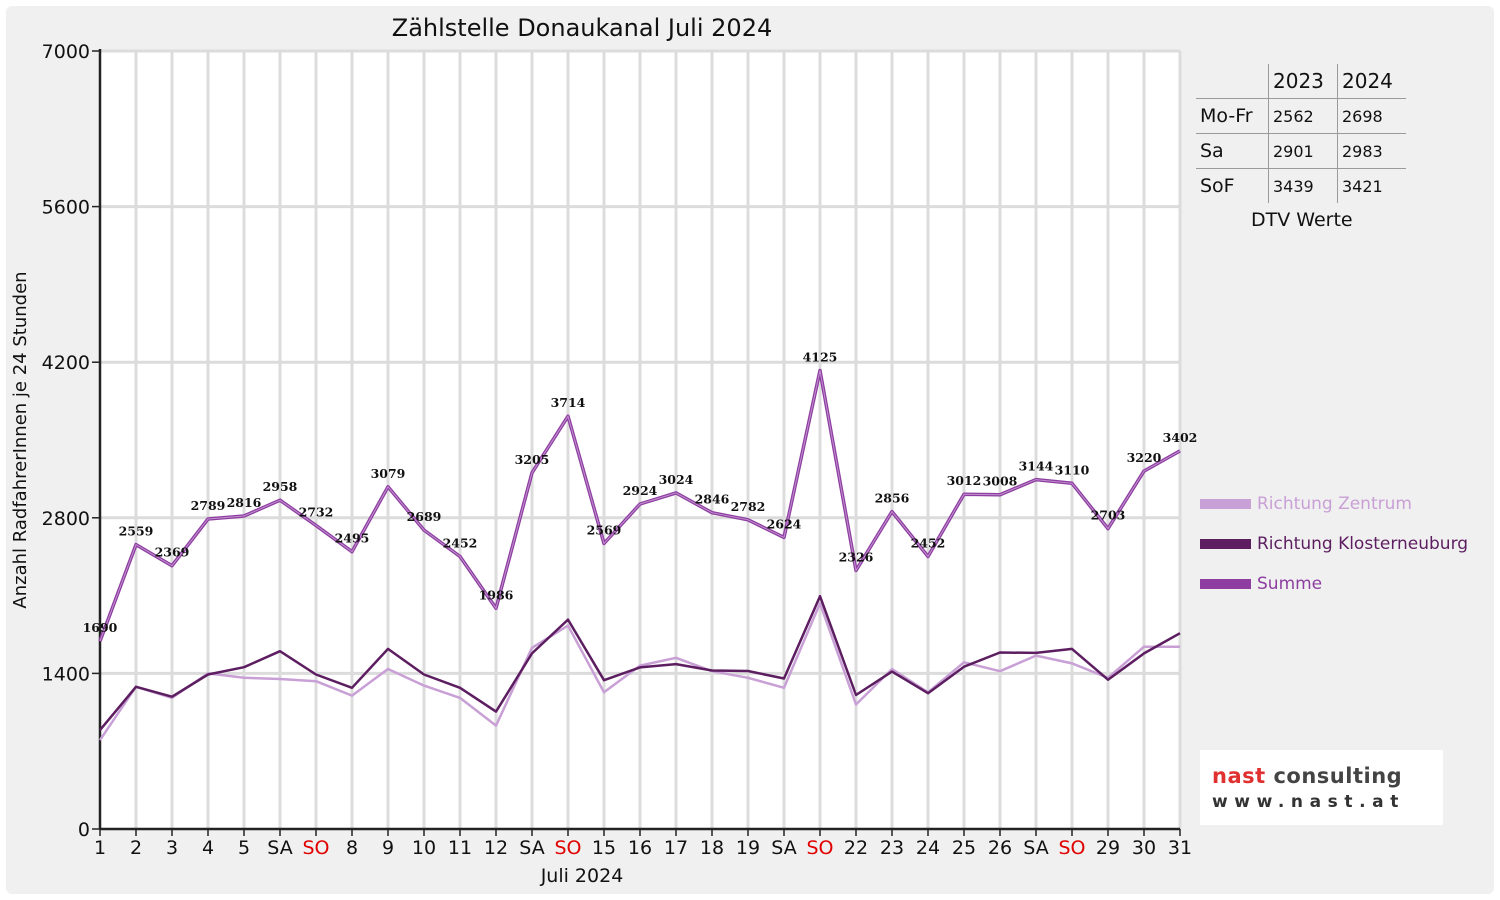 This screenshot has width=1500, height=900. I want to click on y-axis-label: Anzahl RadfahrerInnen je 24 Stunden, so click(20, 439).